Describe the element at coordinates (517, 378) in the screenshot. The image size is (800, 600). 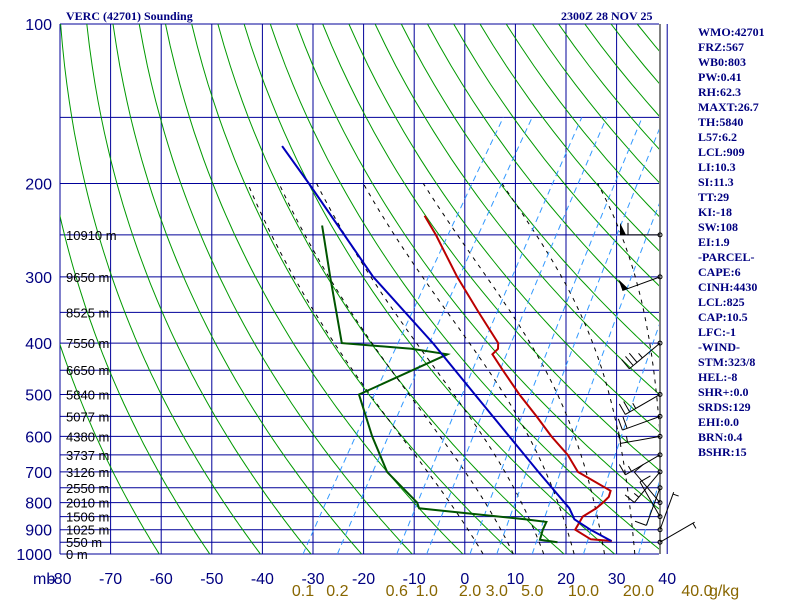
I see `temperature-line` at that location.